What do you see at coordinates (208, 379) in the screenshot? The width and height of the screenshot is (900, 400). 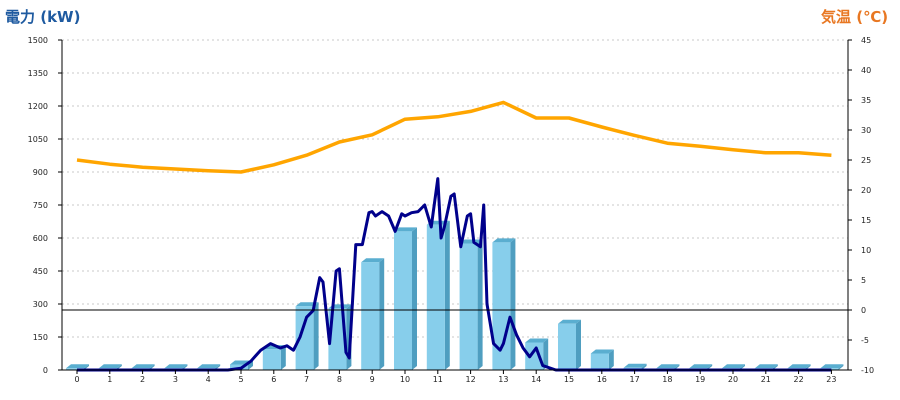 I see `x-tick-label: 4` at bounding box center [208, 379].